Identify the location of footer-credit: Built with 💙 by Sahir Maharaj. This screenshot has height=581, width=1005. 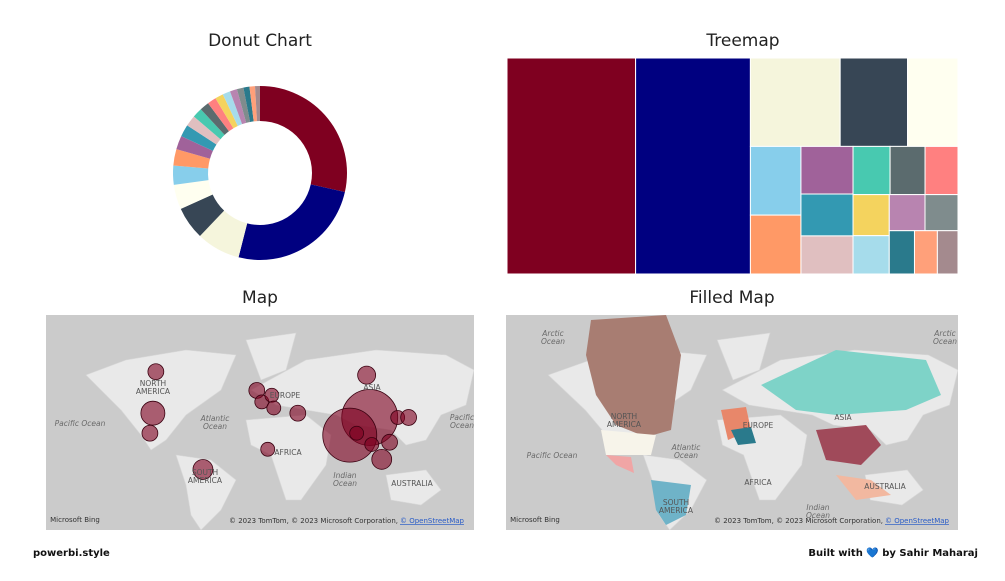
(893, 553).